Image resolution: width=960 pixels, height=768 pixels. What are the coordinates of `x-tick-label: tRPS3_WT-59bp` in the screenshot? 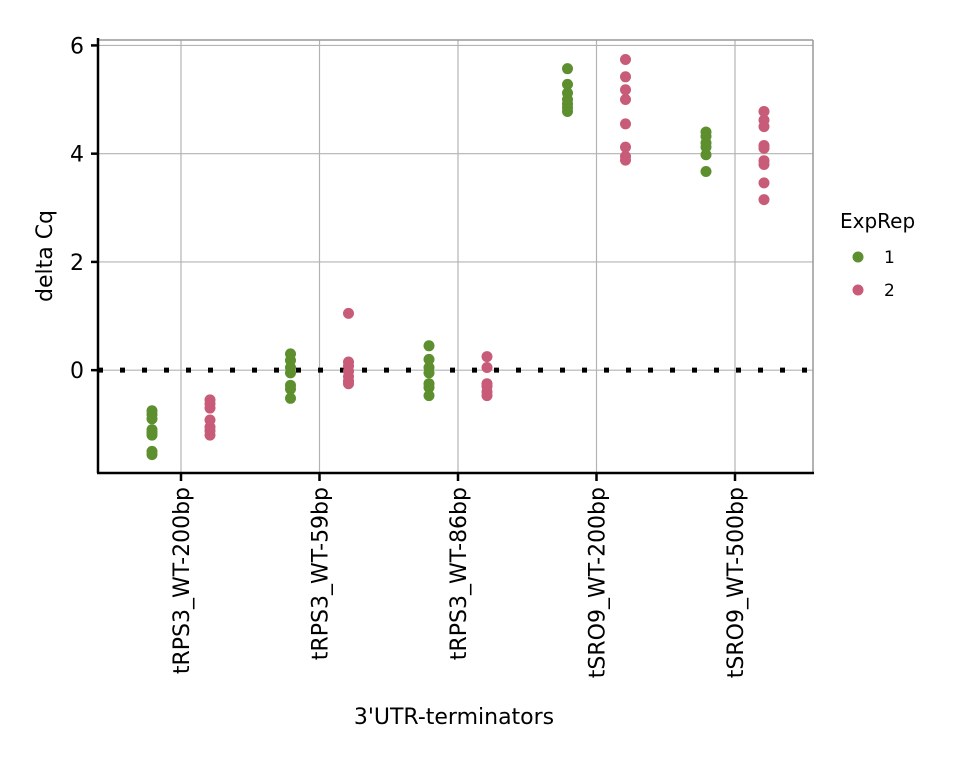 It's located at (321, 573).